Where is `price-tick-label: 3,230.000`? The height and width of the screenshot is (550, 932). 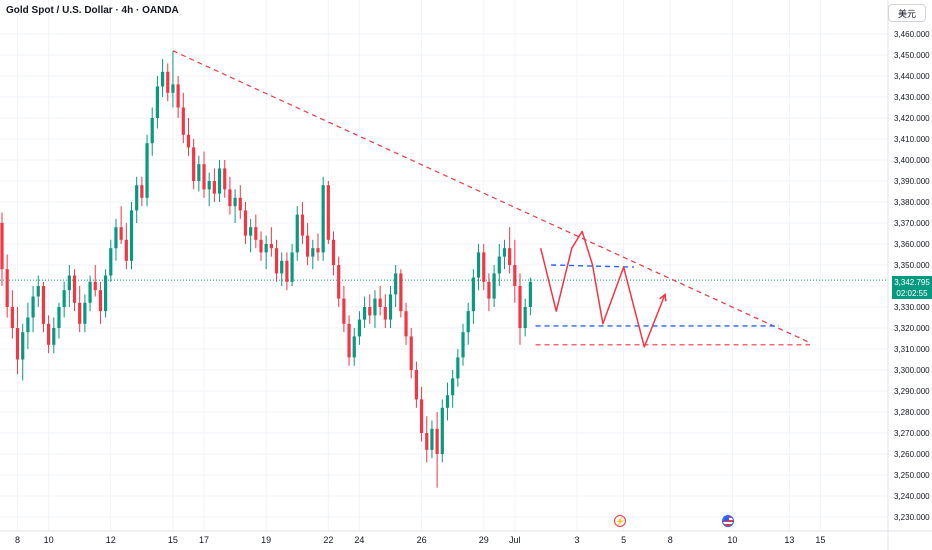
price-tick-label: 3,230.000 is located at coordinates (912, 517).